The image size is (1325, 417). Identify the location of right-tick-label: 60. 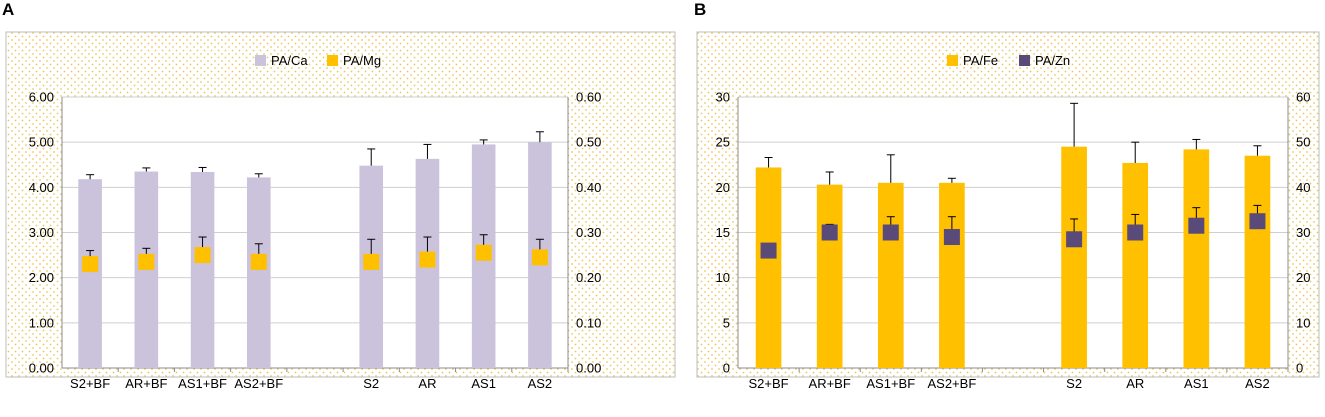
(1303, 97).